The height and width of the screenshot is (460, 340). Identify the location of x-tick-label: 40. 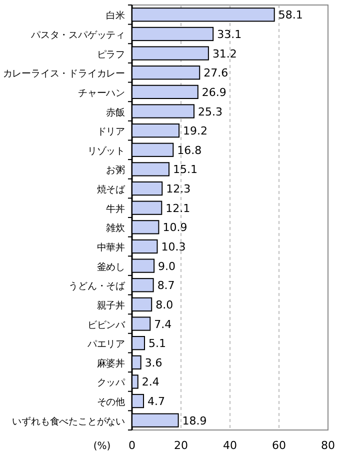
(230, 445).